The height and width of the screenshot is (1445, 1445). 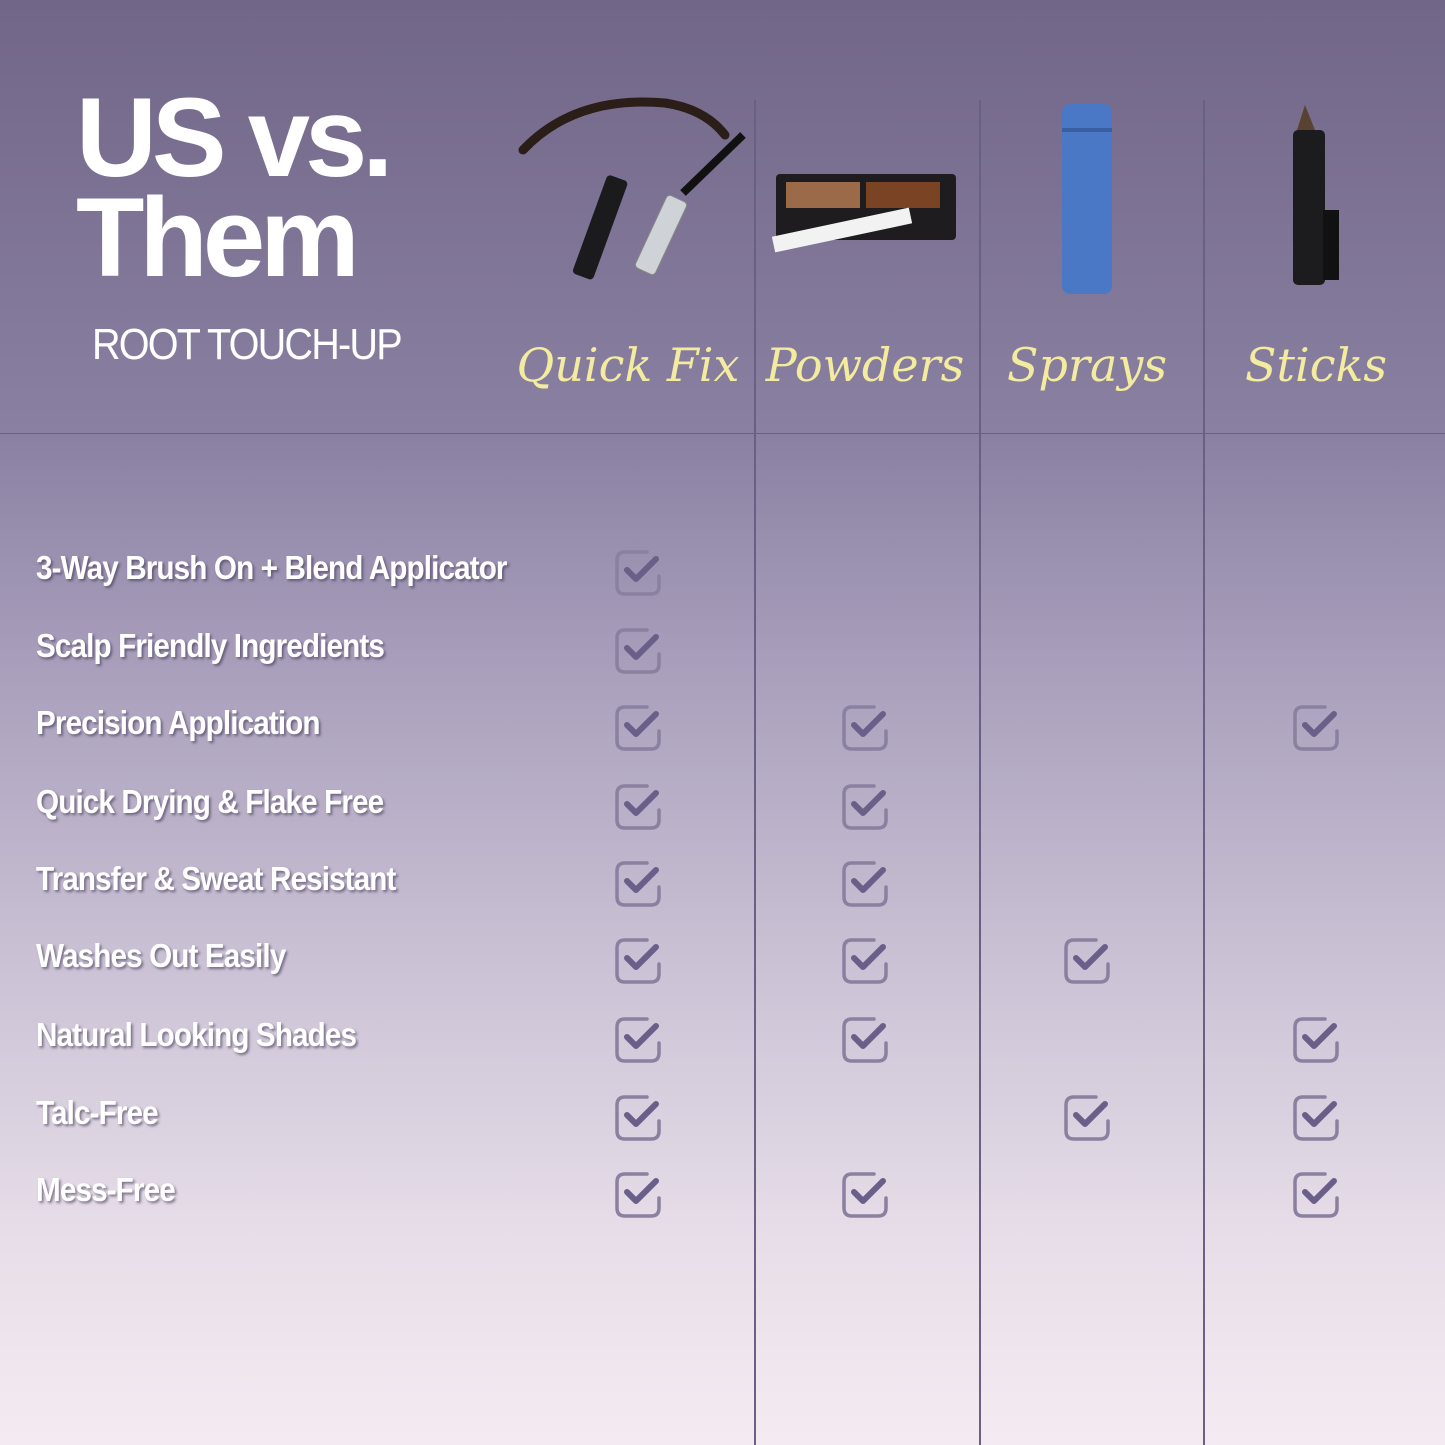 I want to click on feature-label: Mess-Free, so click(x=106, y=1189).